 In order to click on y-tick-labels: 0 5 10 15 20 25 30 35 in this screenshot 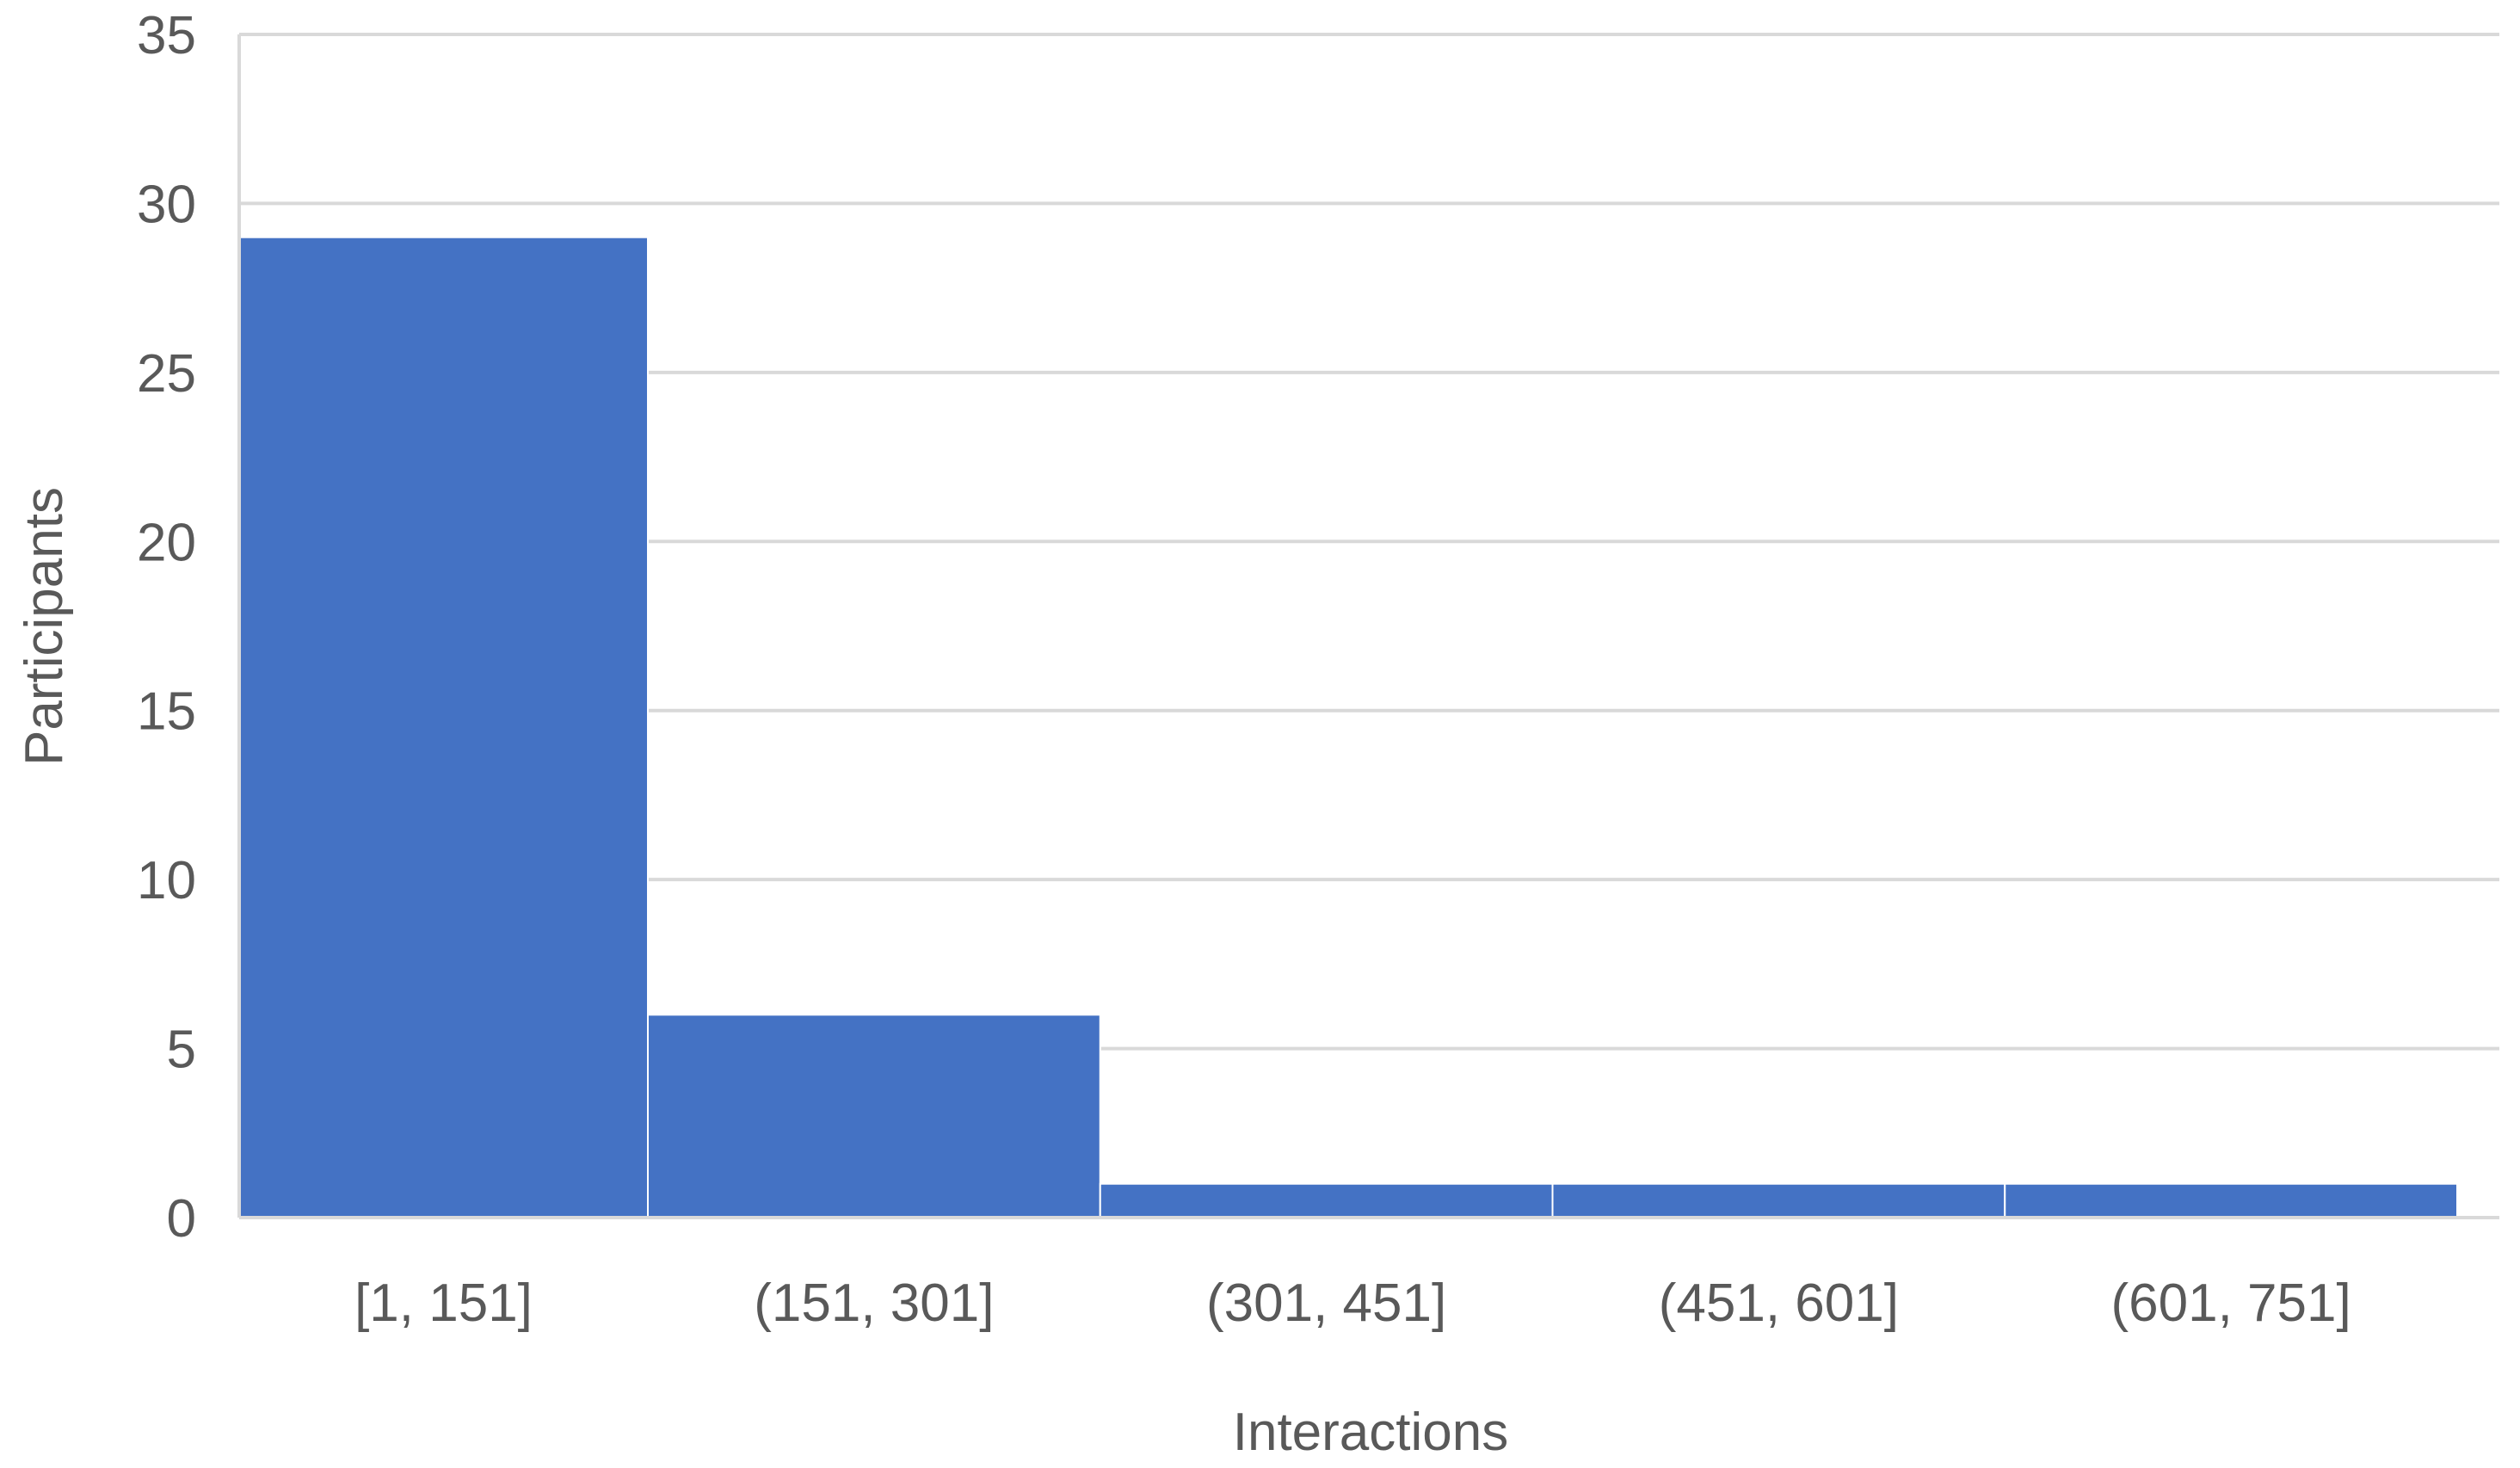, I will do `click(166, 627)`.